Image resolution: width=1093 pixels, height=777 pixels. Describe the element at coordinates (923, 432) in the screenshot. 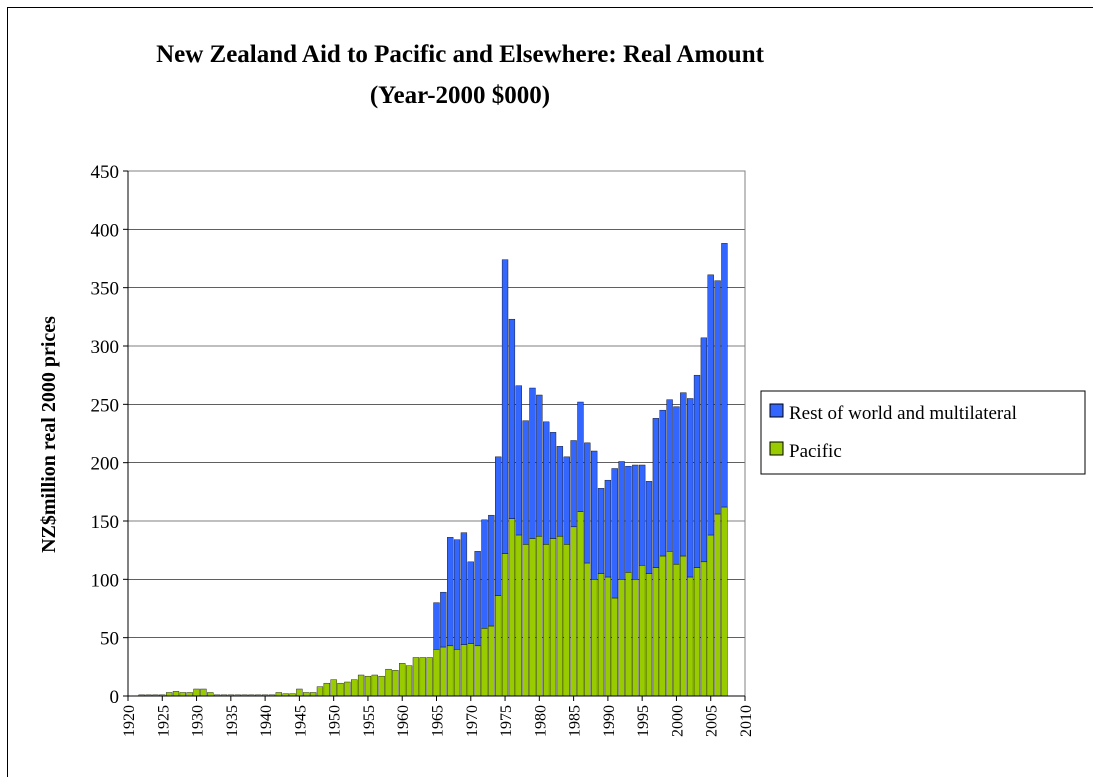

I see `legend-box` at that location.